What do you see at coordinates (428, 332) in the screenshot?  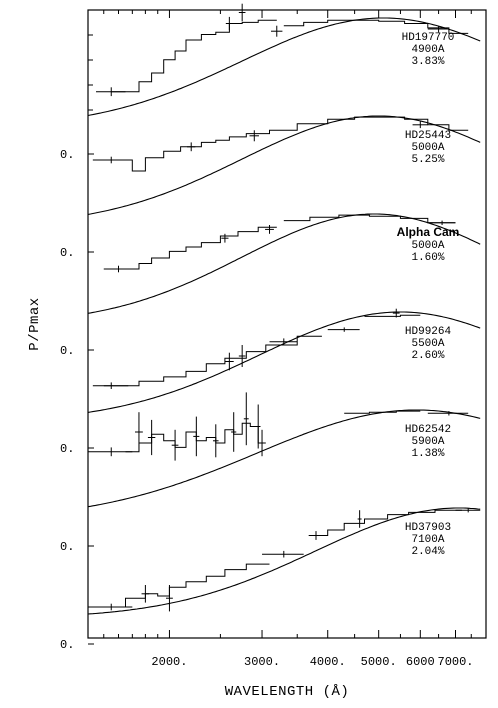 I see `series-name-label: HD99264` at bounding box center [428, 332].